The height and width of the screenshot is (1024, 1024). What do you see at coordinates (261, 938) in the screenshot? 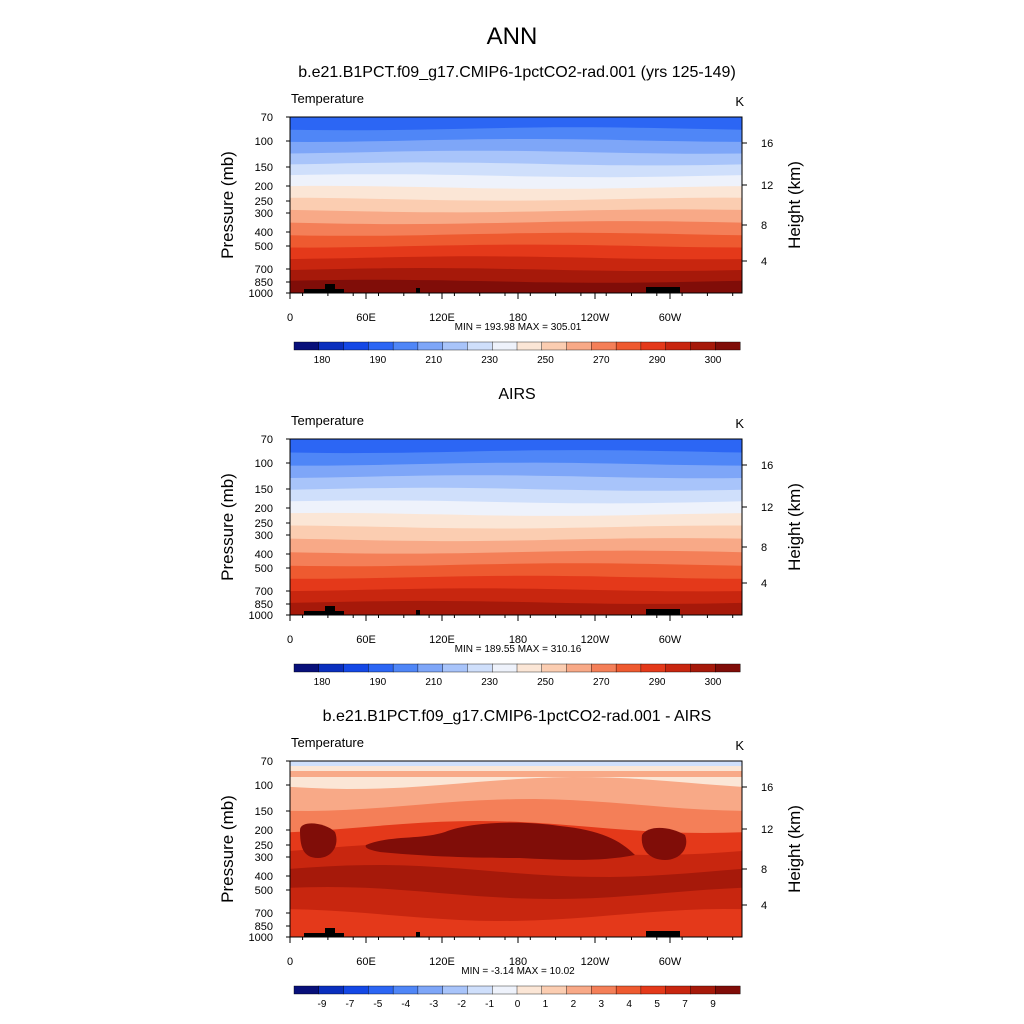
I see `y-tick-label: 1000` at bounding box center [261, 938].